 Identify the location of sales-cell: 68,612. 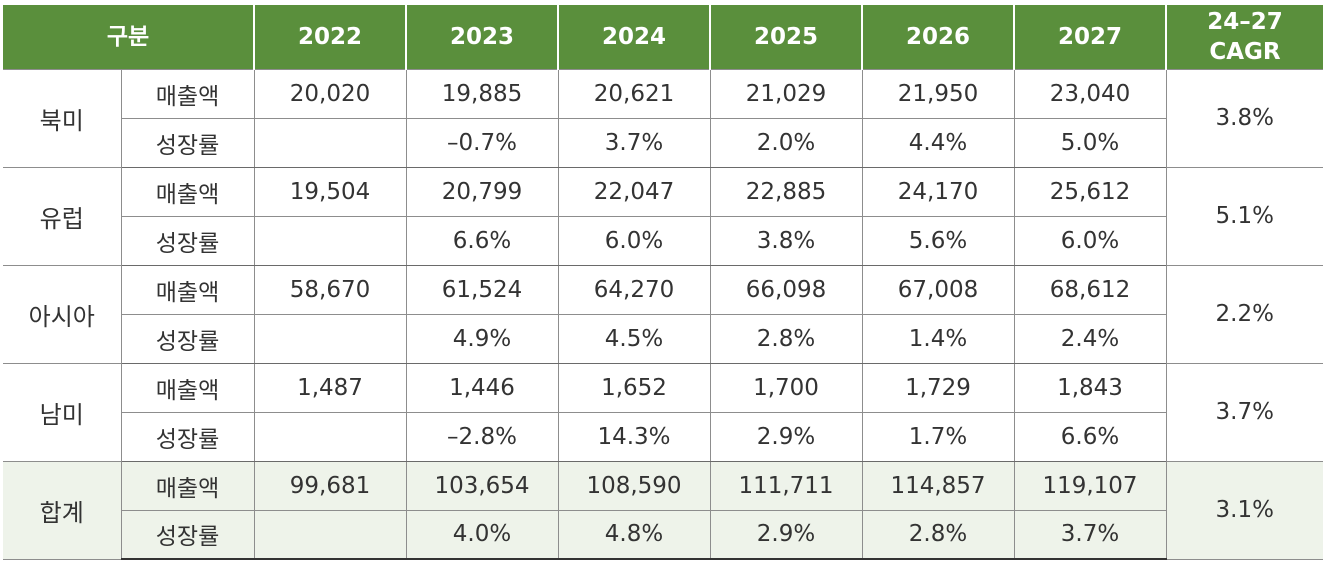
(1090, 289).